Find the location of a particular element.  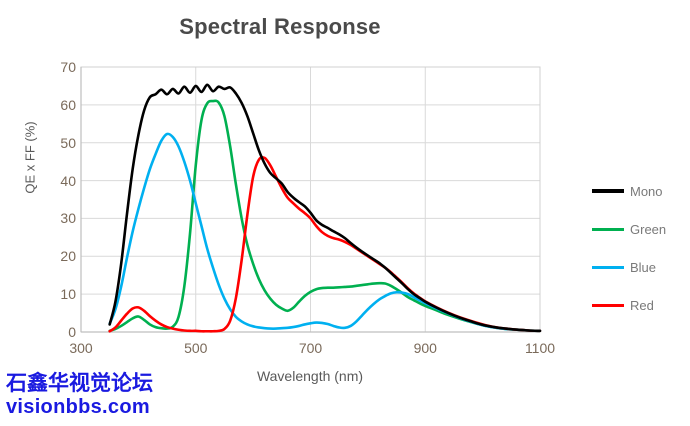

y-tick-10: 10 is located at coordinates (68, 294).